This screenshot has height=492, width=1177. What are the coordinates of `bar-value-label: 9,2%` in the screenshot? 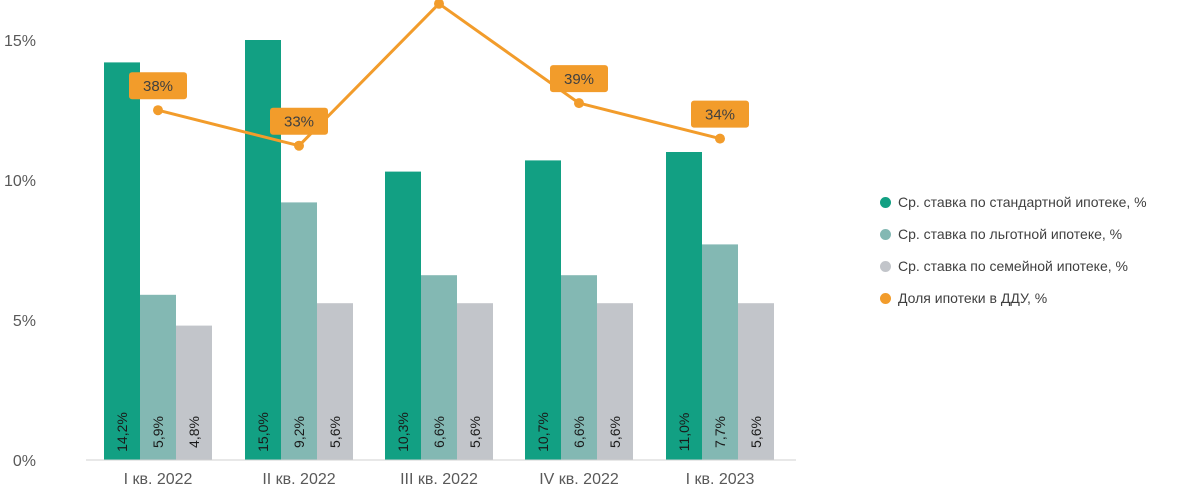 It's located at (299, 432).